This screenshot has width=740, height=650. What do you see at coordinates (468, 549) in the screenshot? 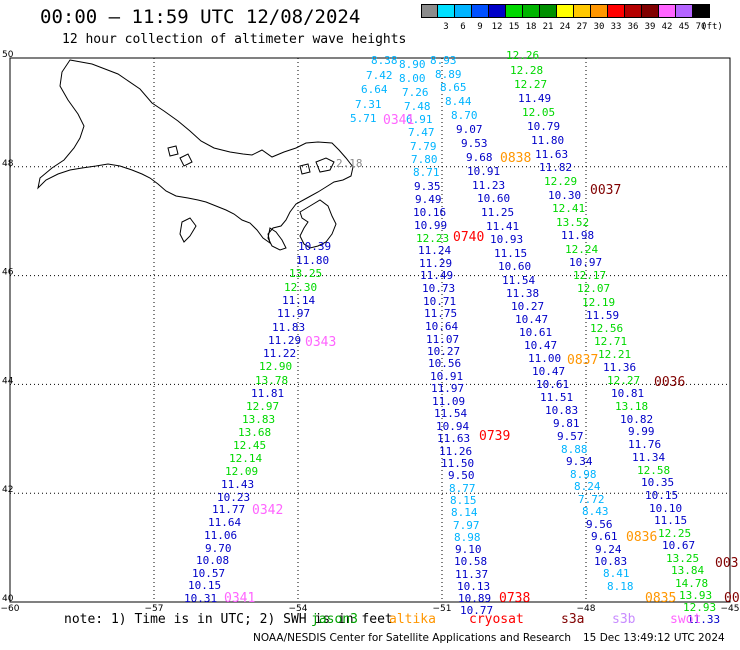
I see `wave-height-value: 9.10` at bounding box center [468, 549].